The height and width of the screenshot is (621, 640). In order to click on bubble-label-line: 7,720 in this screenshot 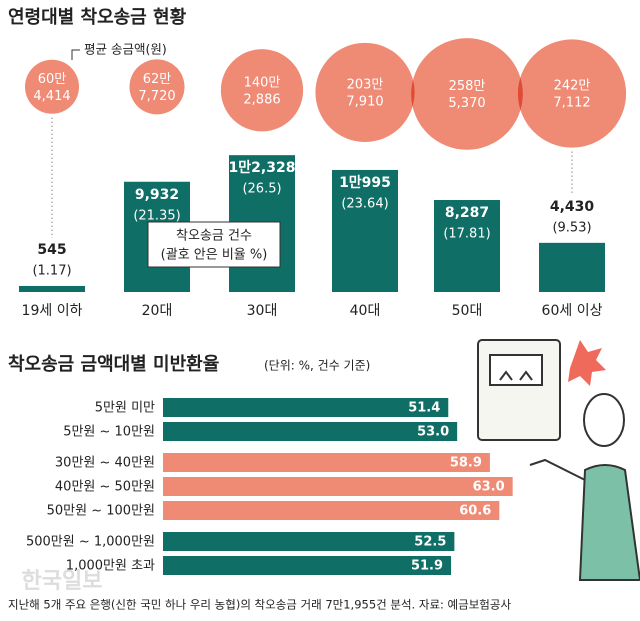, I will do `click(156, 95)`.